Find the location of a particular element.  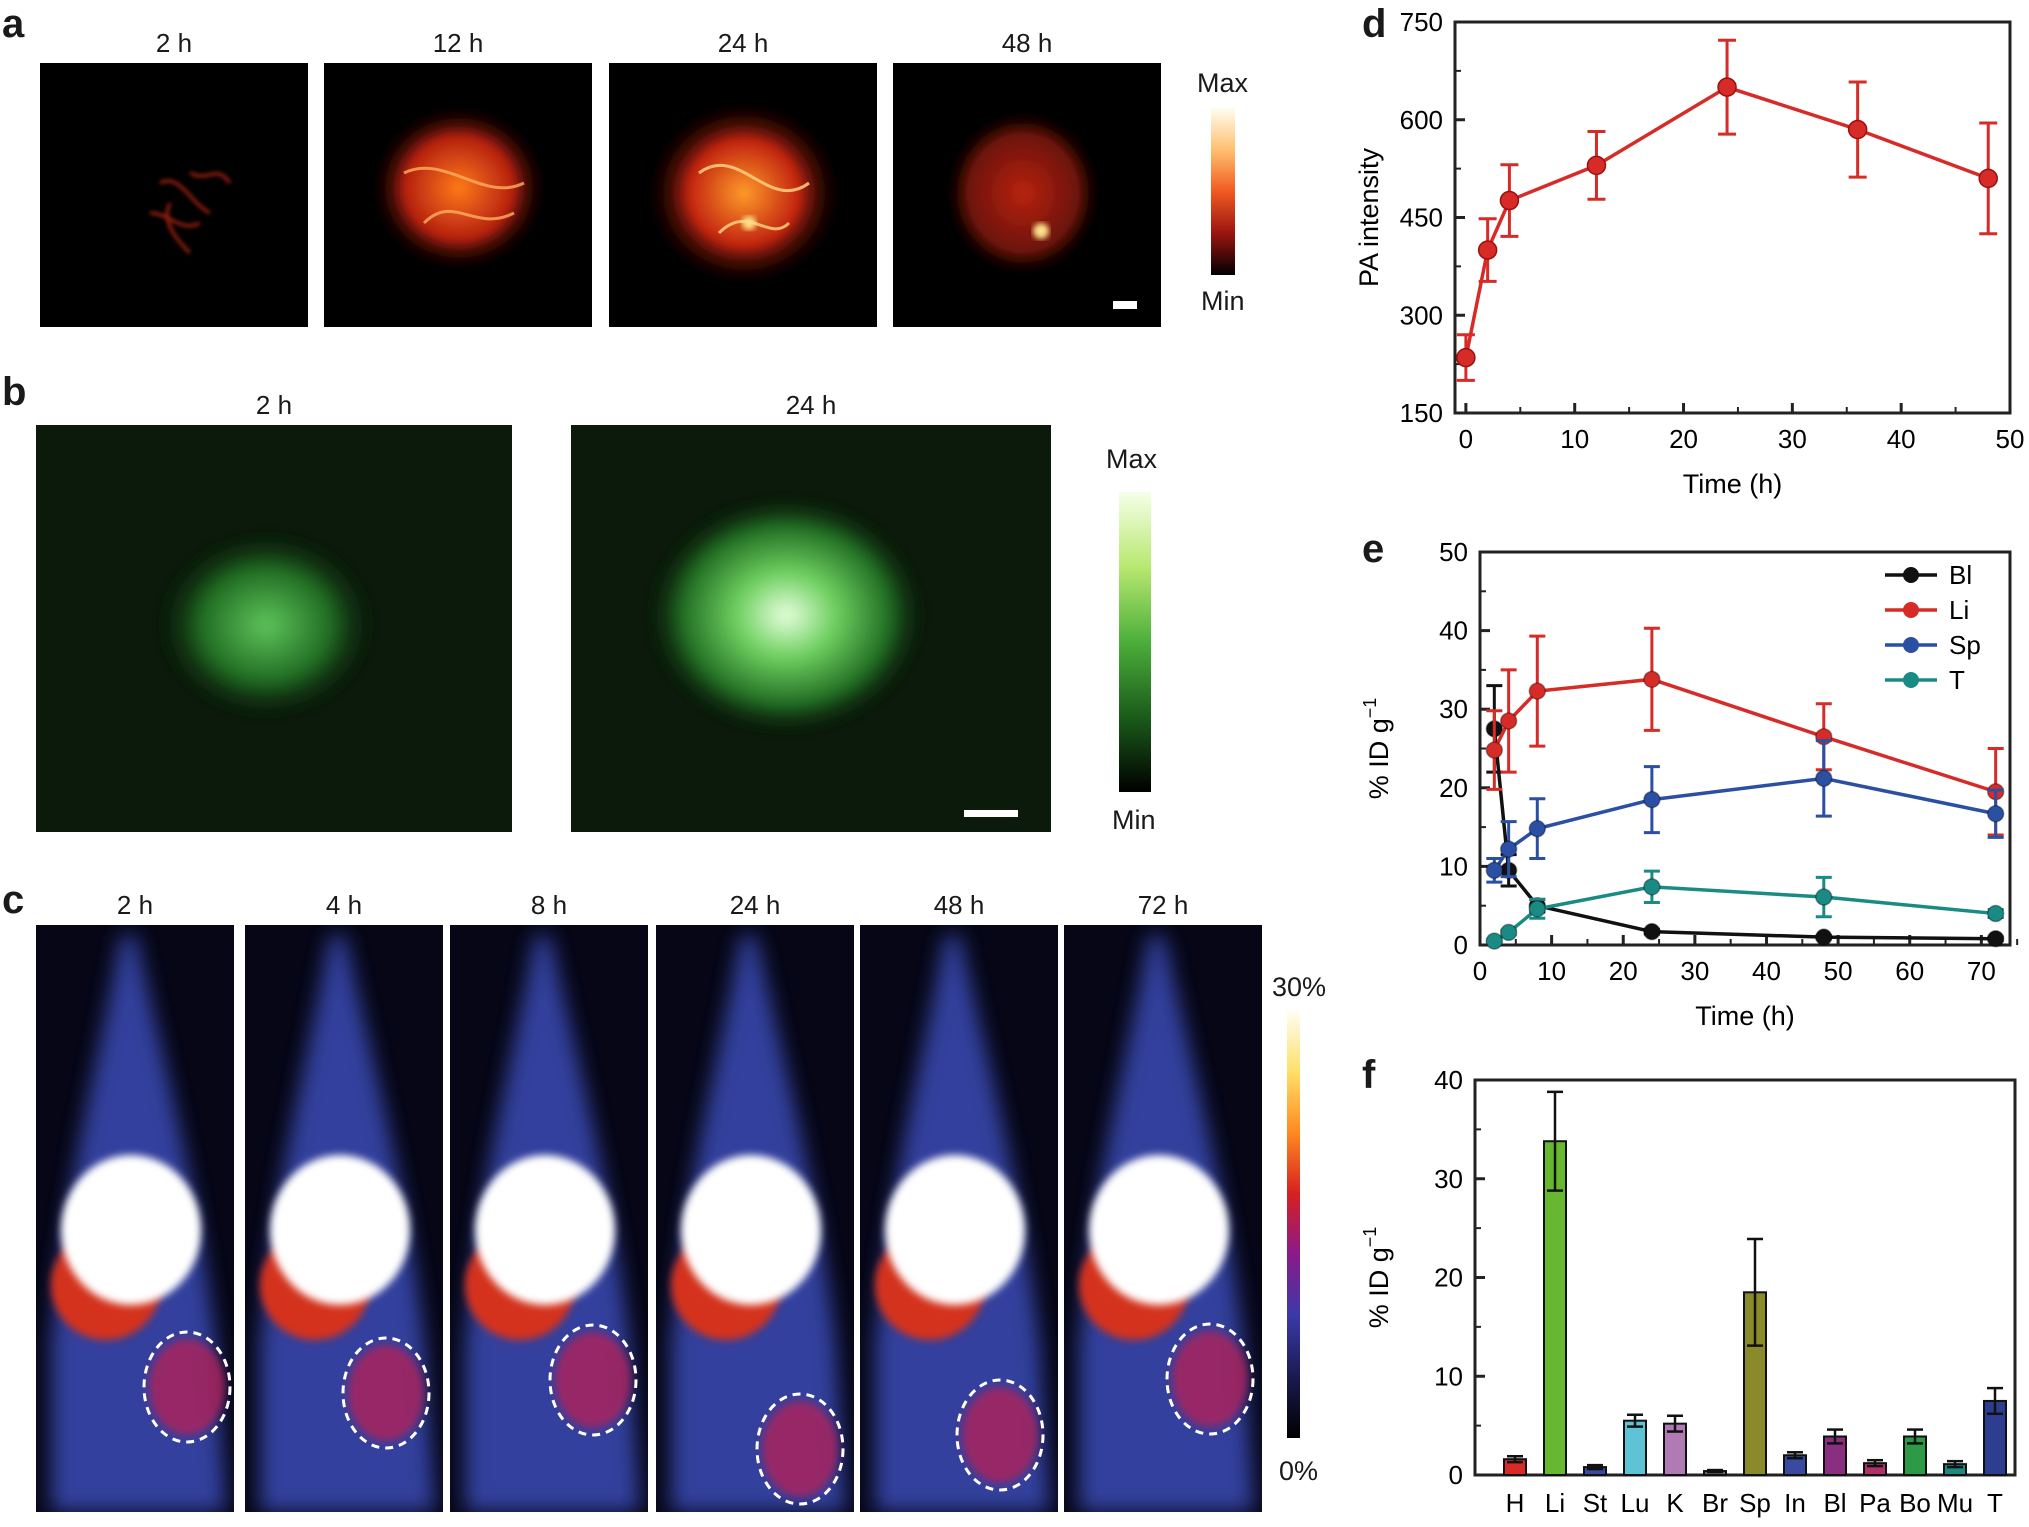

pa-image-12h is located at coordinates (458, 195).